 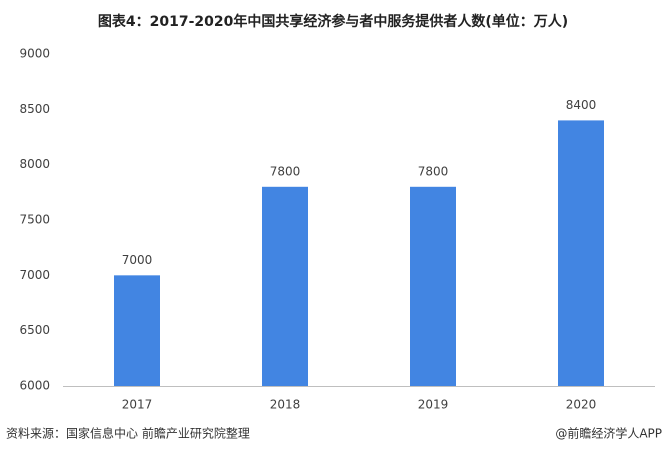 What do you see at coordinates (608, 433) in the screenshot?
I see `credit: @前瞻经济学人APP` at bounding box center [608, 433].